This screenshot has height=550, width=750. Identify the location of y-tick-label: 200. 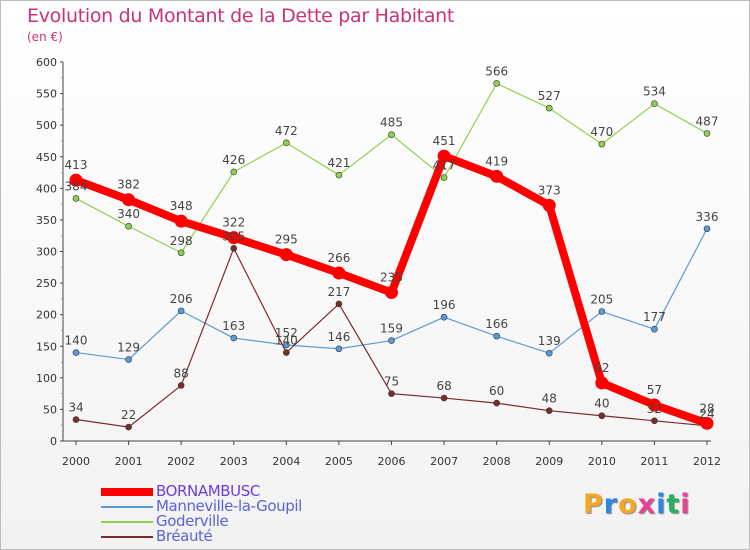
(46, 315).